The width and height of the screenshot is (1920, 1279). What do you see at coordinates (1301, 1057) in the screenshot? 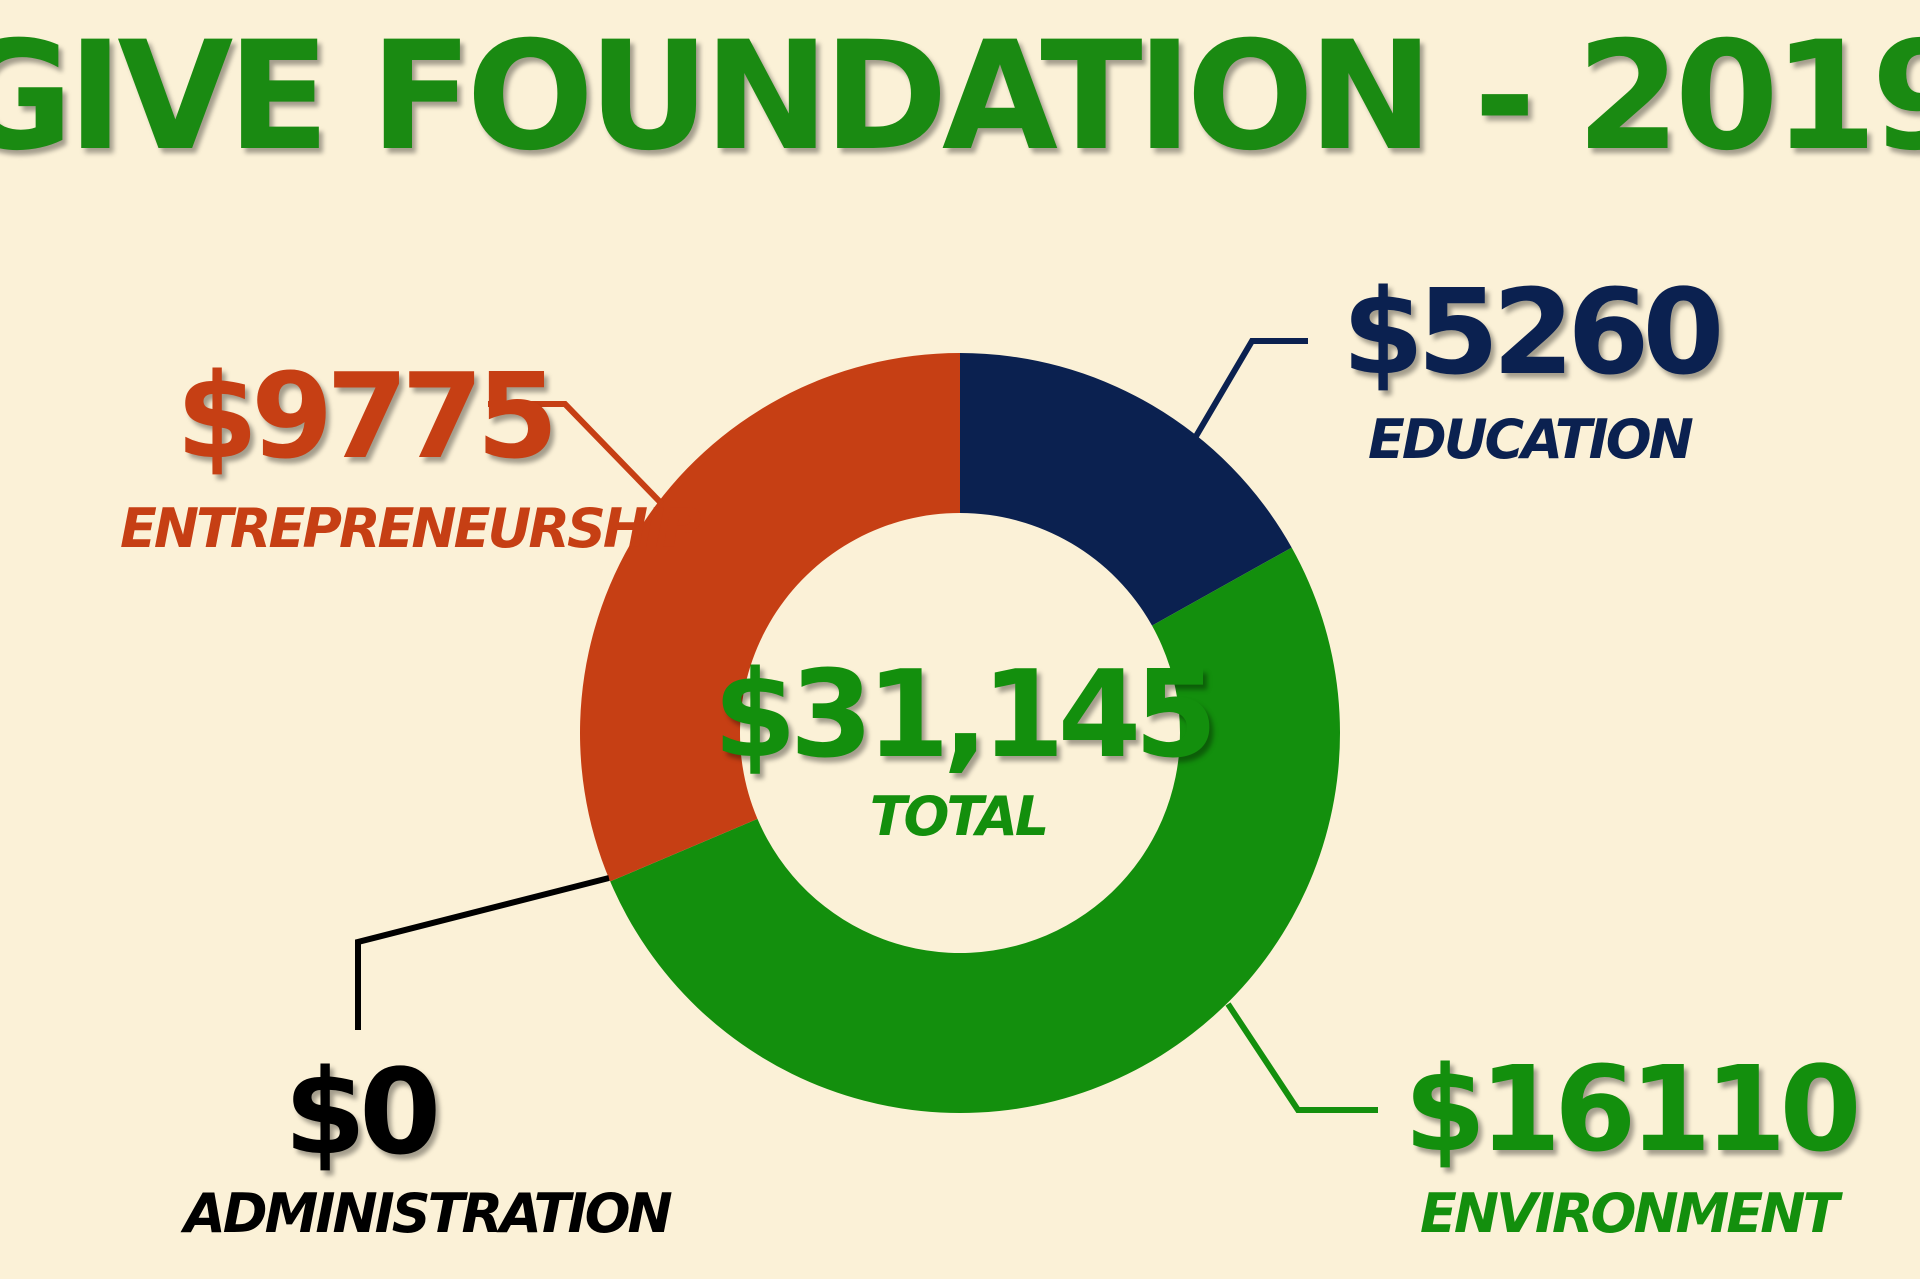
I see `leader-line-environment` at bounding box center [1301, 1057].